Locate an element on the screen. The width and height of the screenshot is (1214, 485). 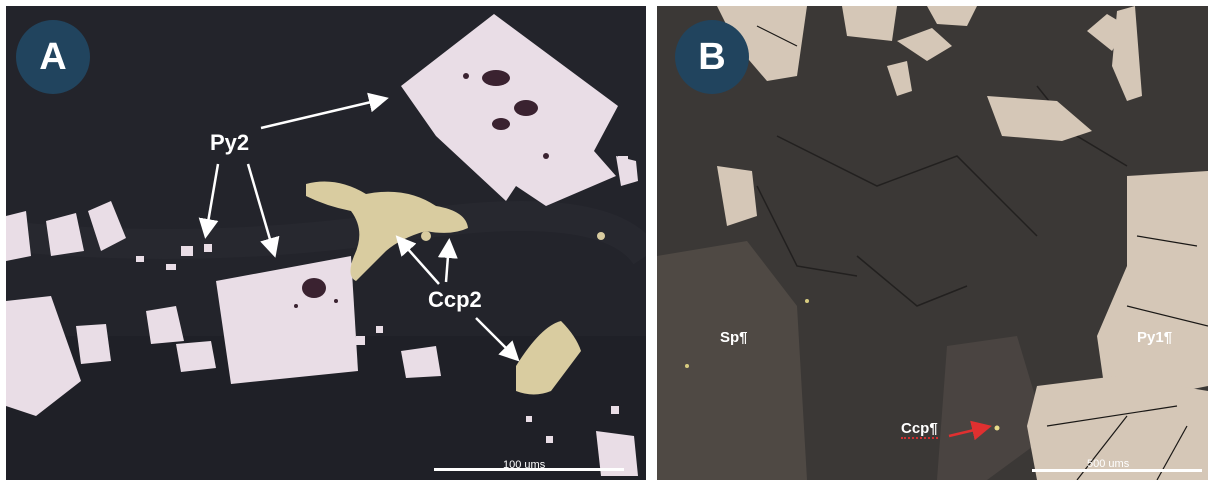
py2-label: Py2 is located at coordinates (230, 142).